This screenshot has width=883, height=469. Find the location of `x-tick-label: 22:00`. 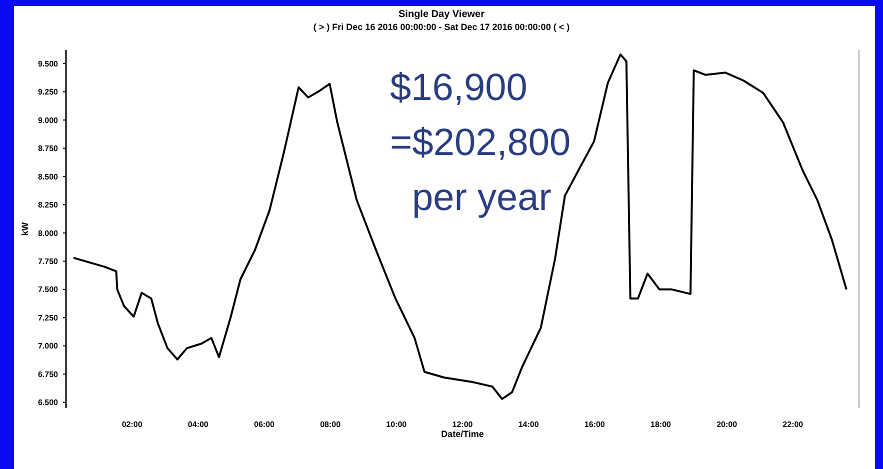

x-tick-label: 22:00 is located at coordinates (793, 424).